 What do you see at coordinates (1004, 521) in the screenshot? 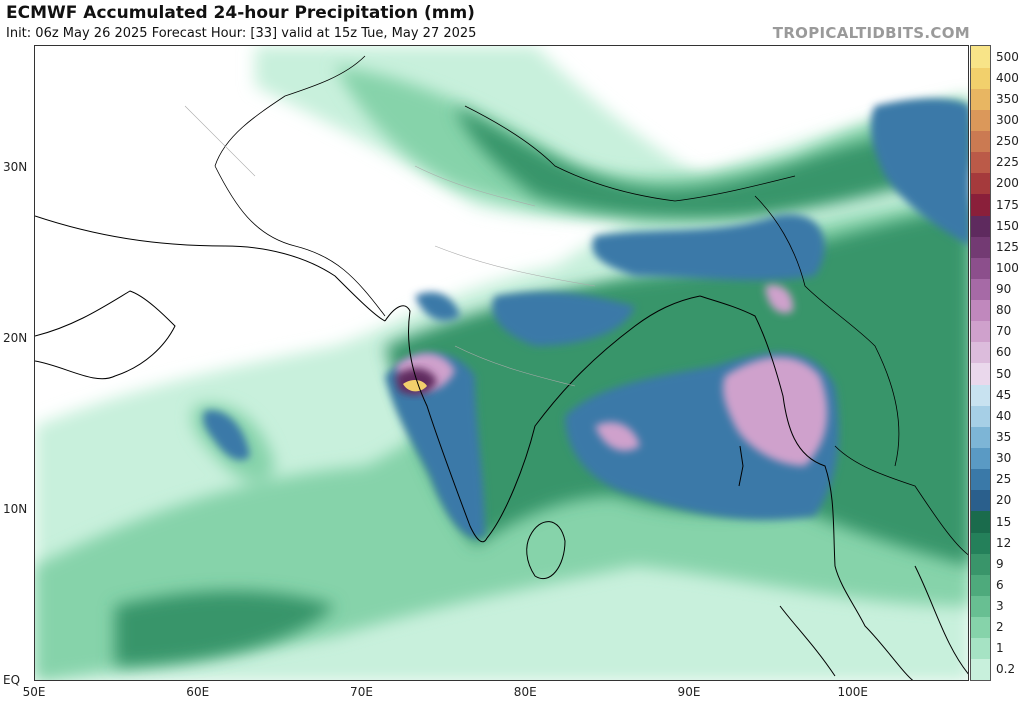
I see `colorbar-level-label: 15` at bounding box center [1004, 521].